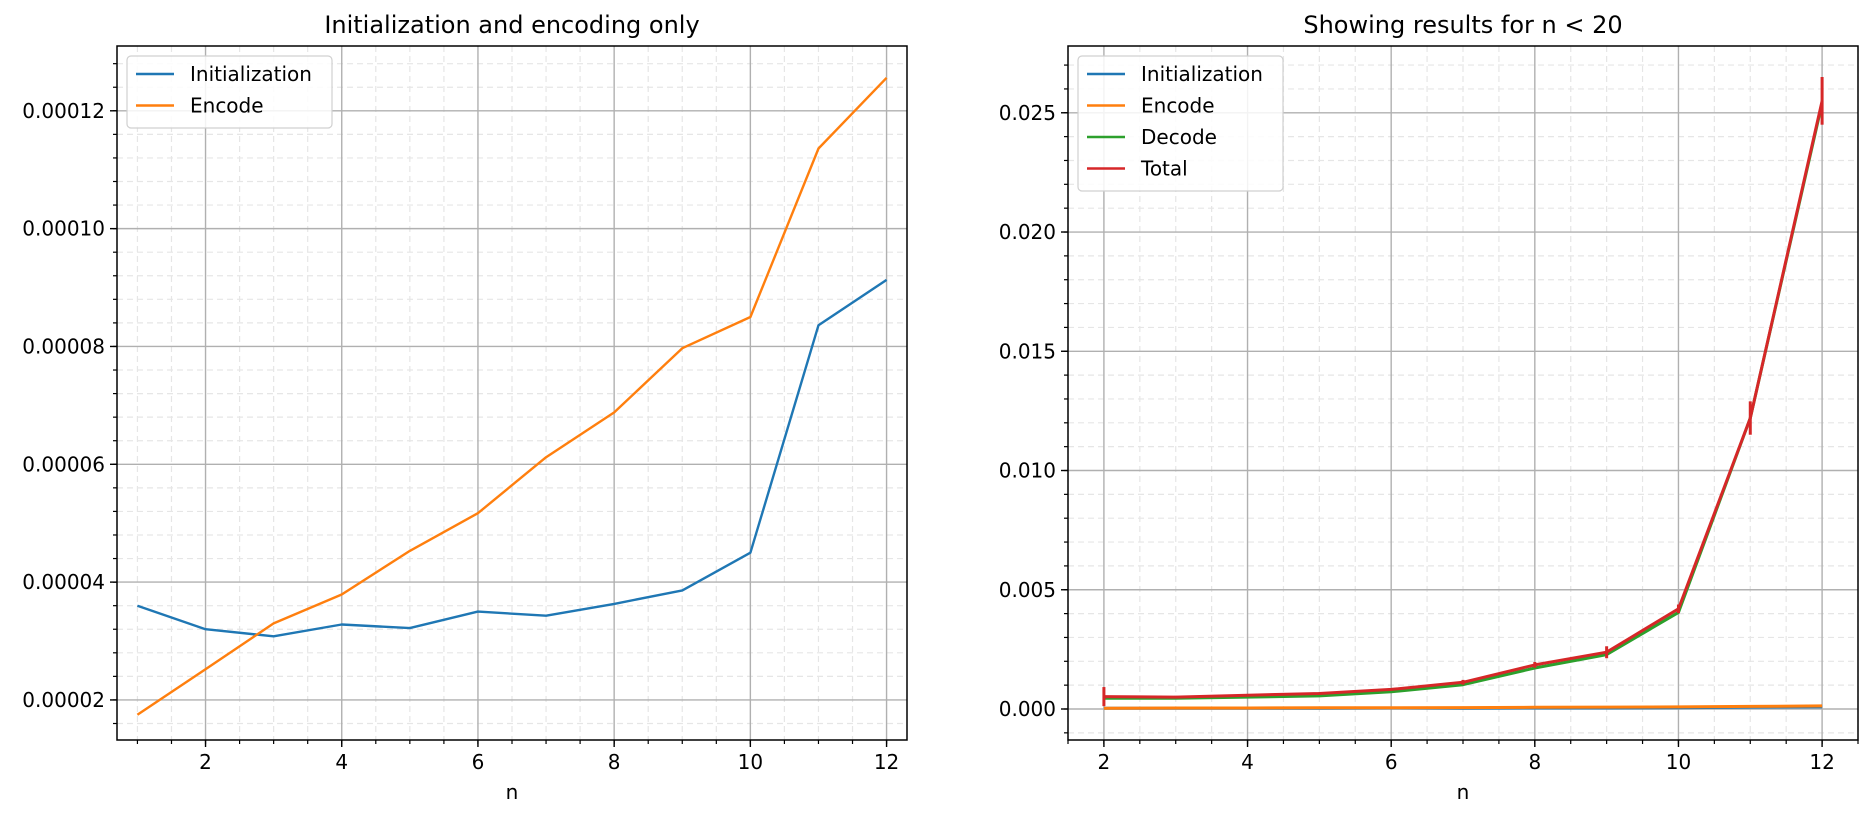  Describe the element at coordinates (1027, 709) in the screenshot. I see `y-tick-label: 0.000` at that location.